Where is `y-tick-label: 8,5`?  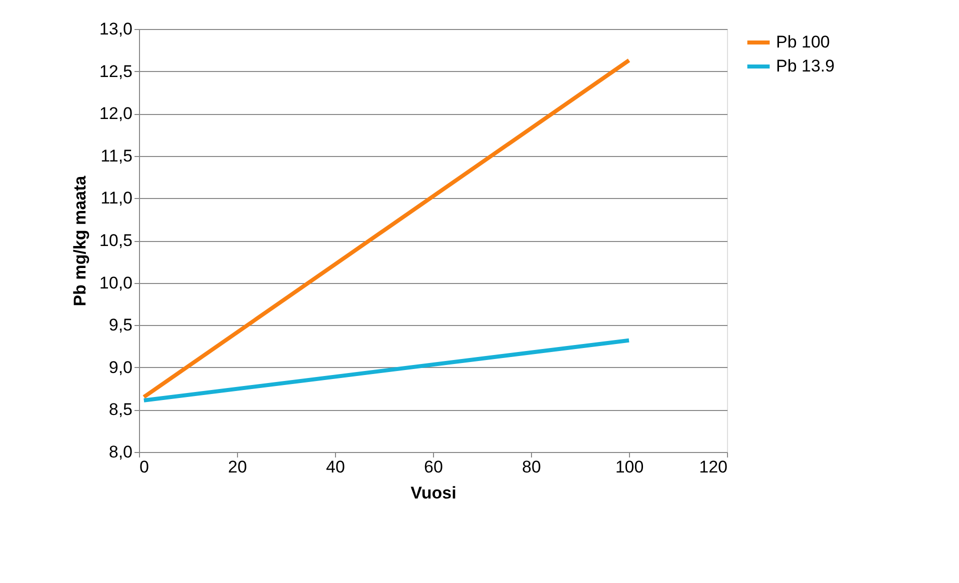
y-tick-label: 8,5 is located at coordinates (120, 410).